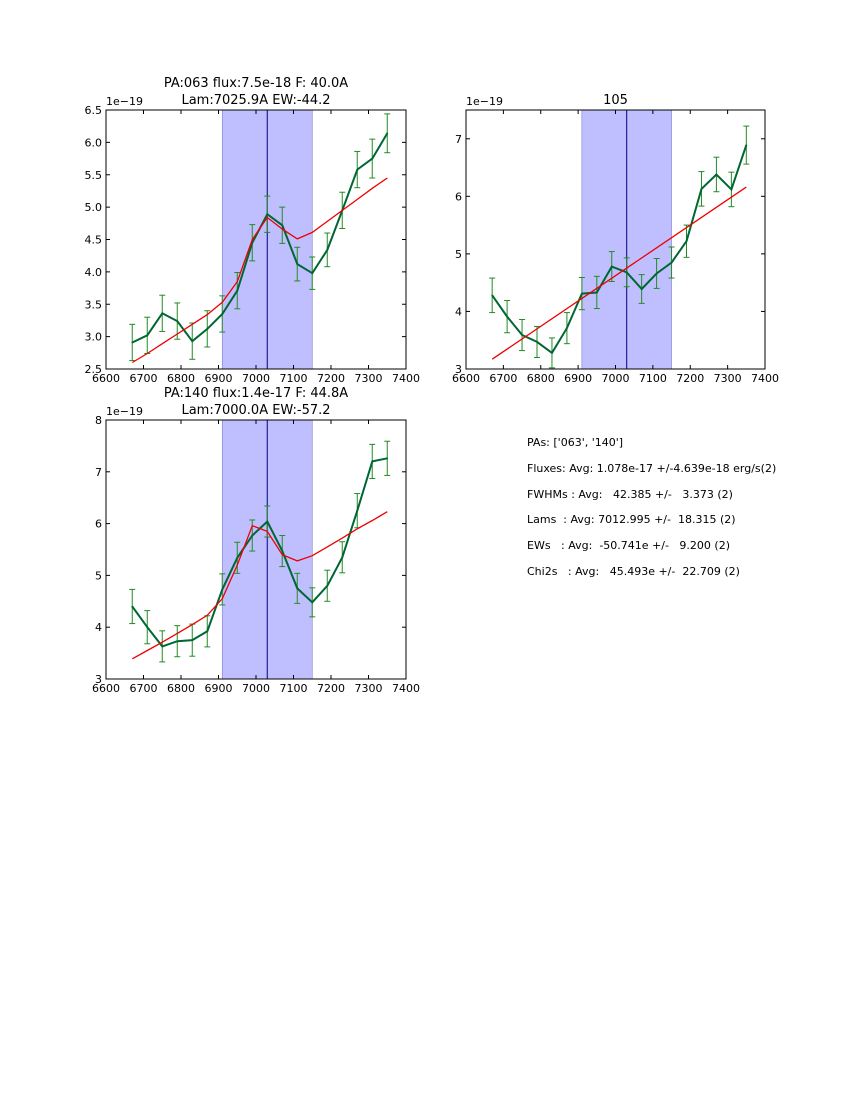 The width and height of the screenshot is (850, 1100). Describe the element at coordinates (124, 101) in the screenshot. I see `chart-1-offset-label: 1e−19` at that location.